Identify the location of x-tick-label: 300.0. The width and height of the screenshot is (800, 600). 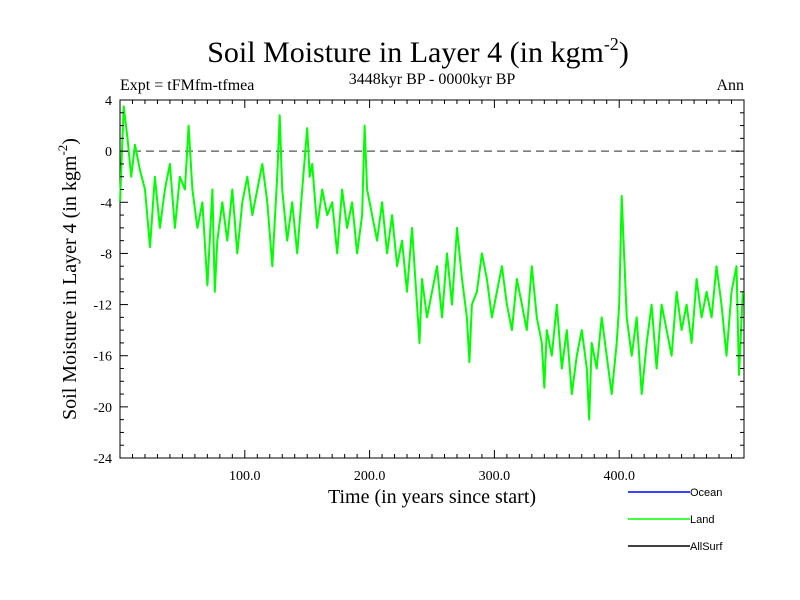
(495, 476).